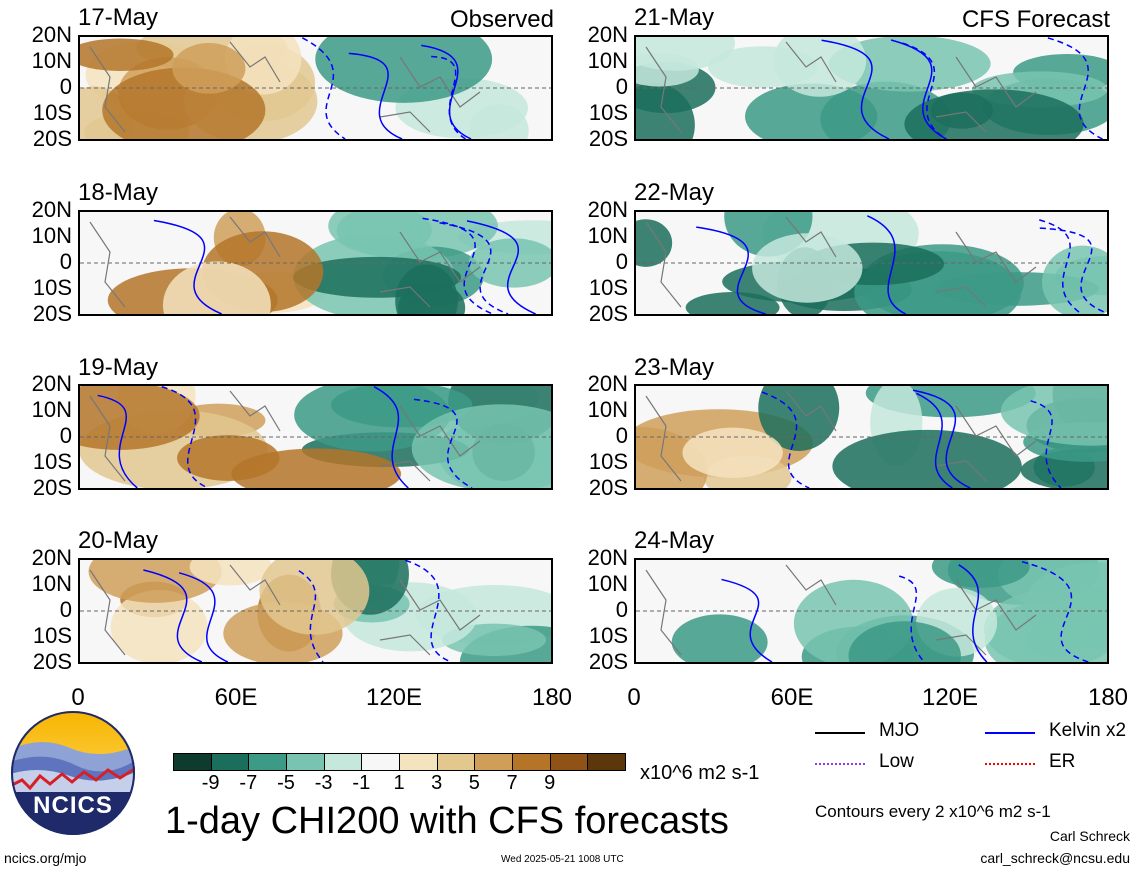  Describe the element at coordinates (1108, 697) in the screenshot. I see `lon-label-right-180: 180` at that location.